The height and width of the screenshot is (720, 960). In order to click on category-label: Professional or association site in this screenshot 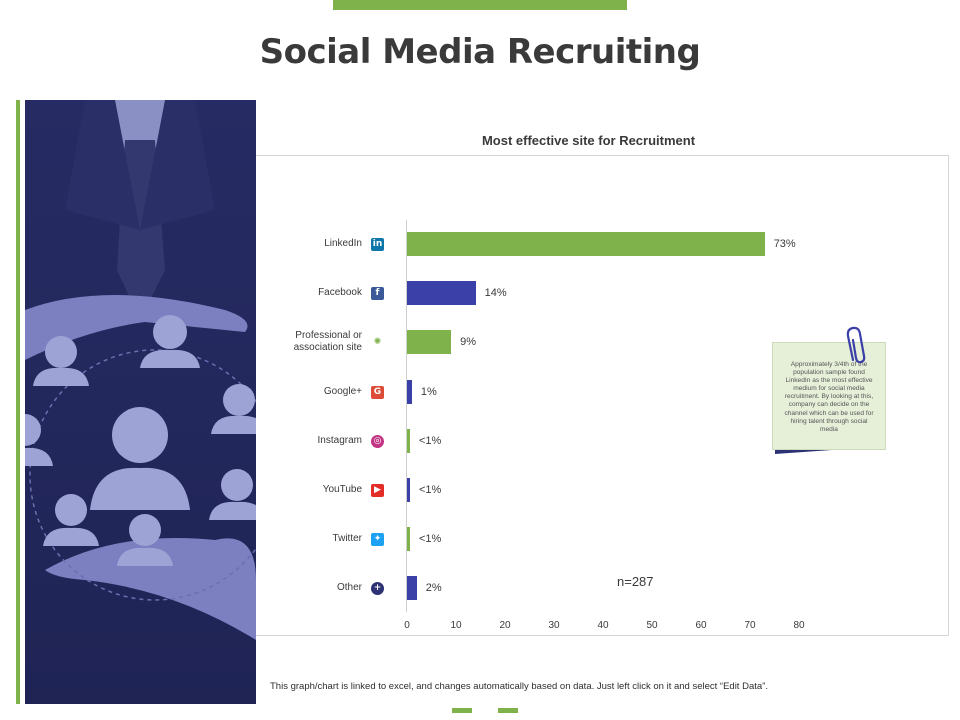, I will do `click(307, 342)`.